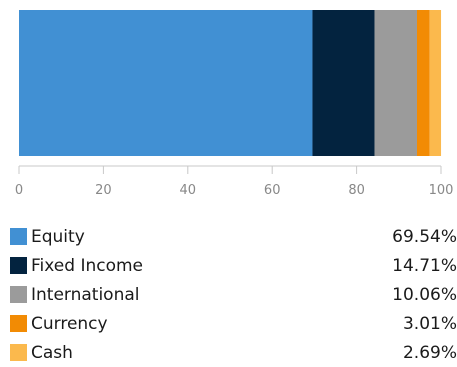  Describe the element at coordinates (395, 83) in the screenshot. I see `bar-segment-international` at that location.